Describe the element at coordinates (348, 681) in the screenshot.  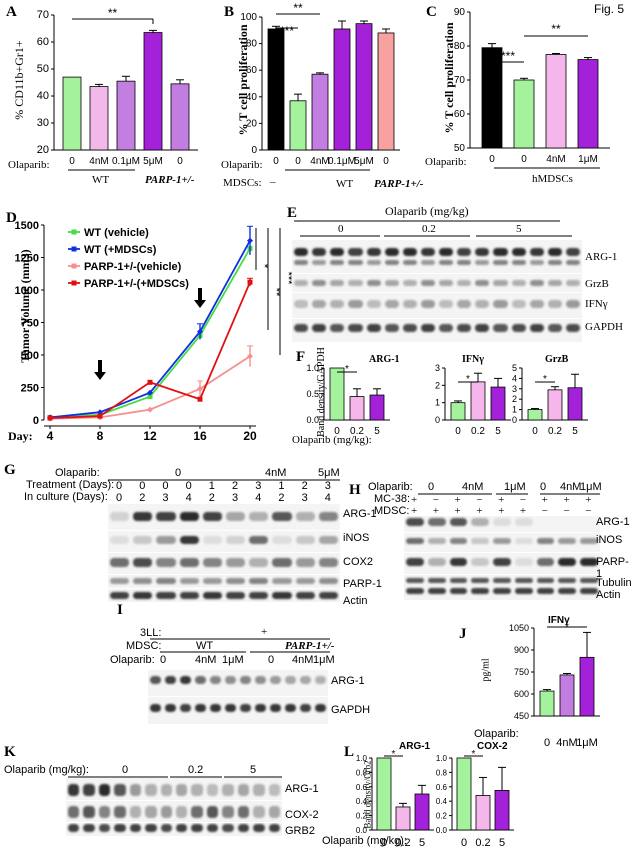
I see `panel-i-band-arg1: ARG-1` at that location.